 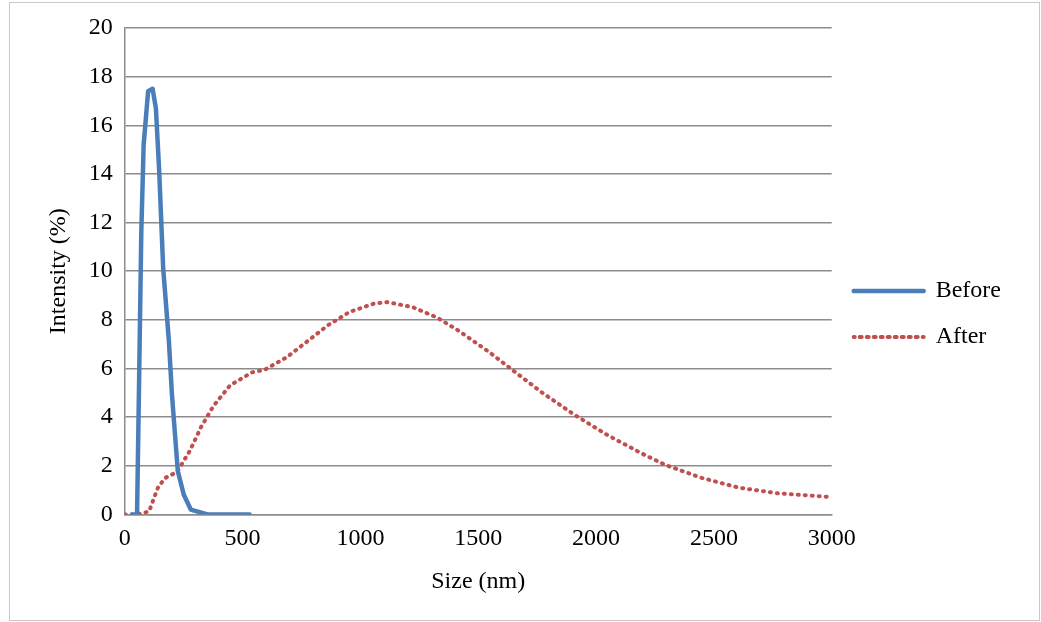 What do you see at coordinates (106, 464) in the screenshot?
I see `y-tick-label: 2` at bounding box center [106, 464].